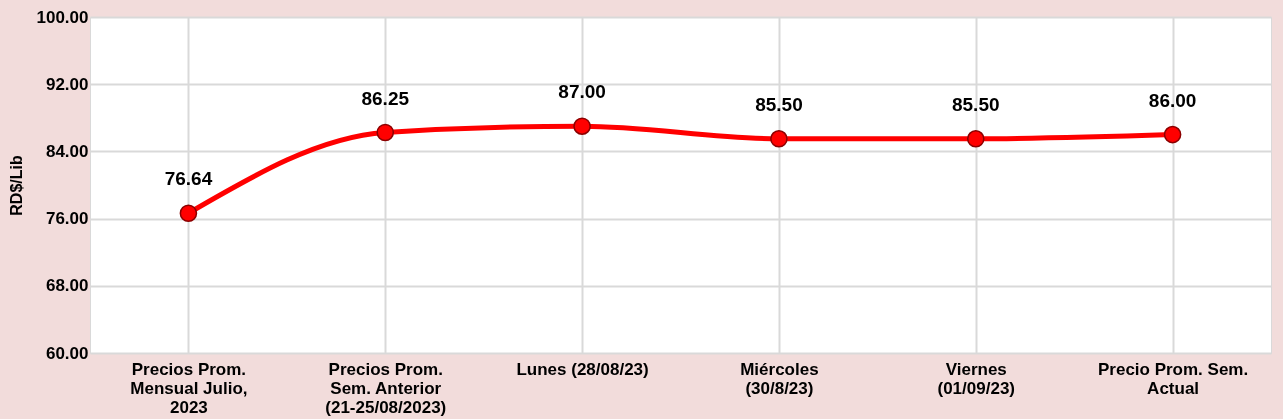 This screenshot has width=1283, height=419. I want to click on y-tick-label: 60.00, so click(67, 353).